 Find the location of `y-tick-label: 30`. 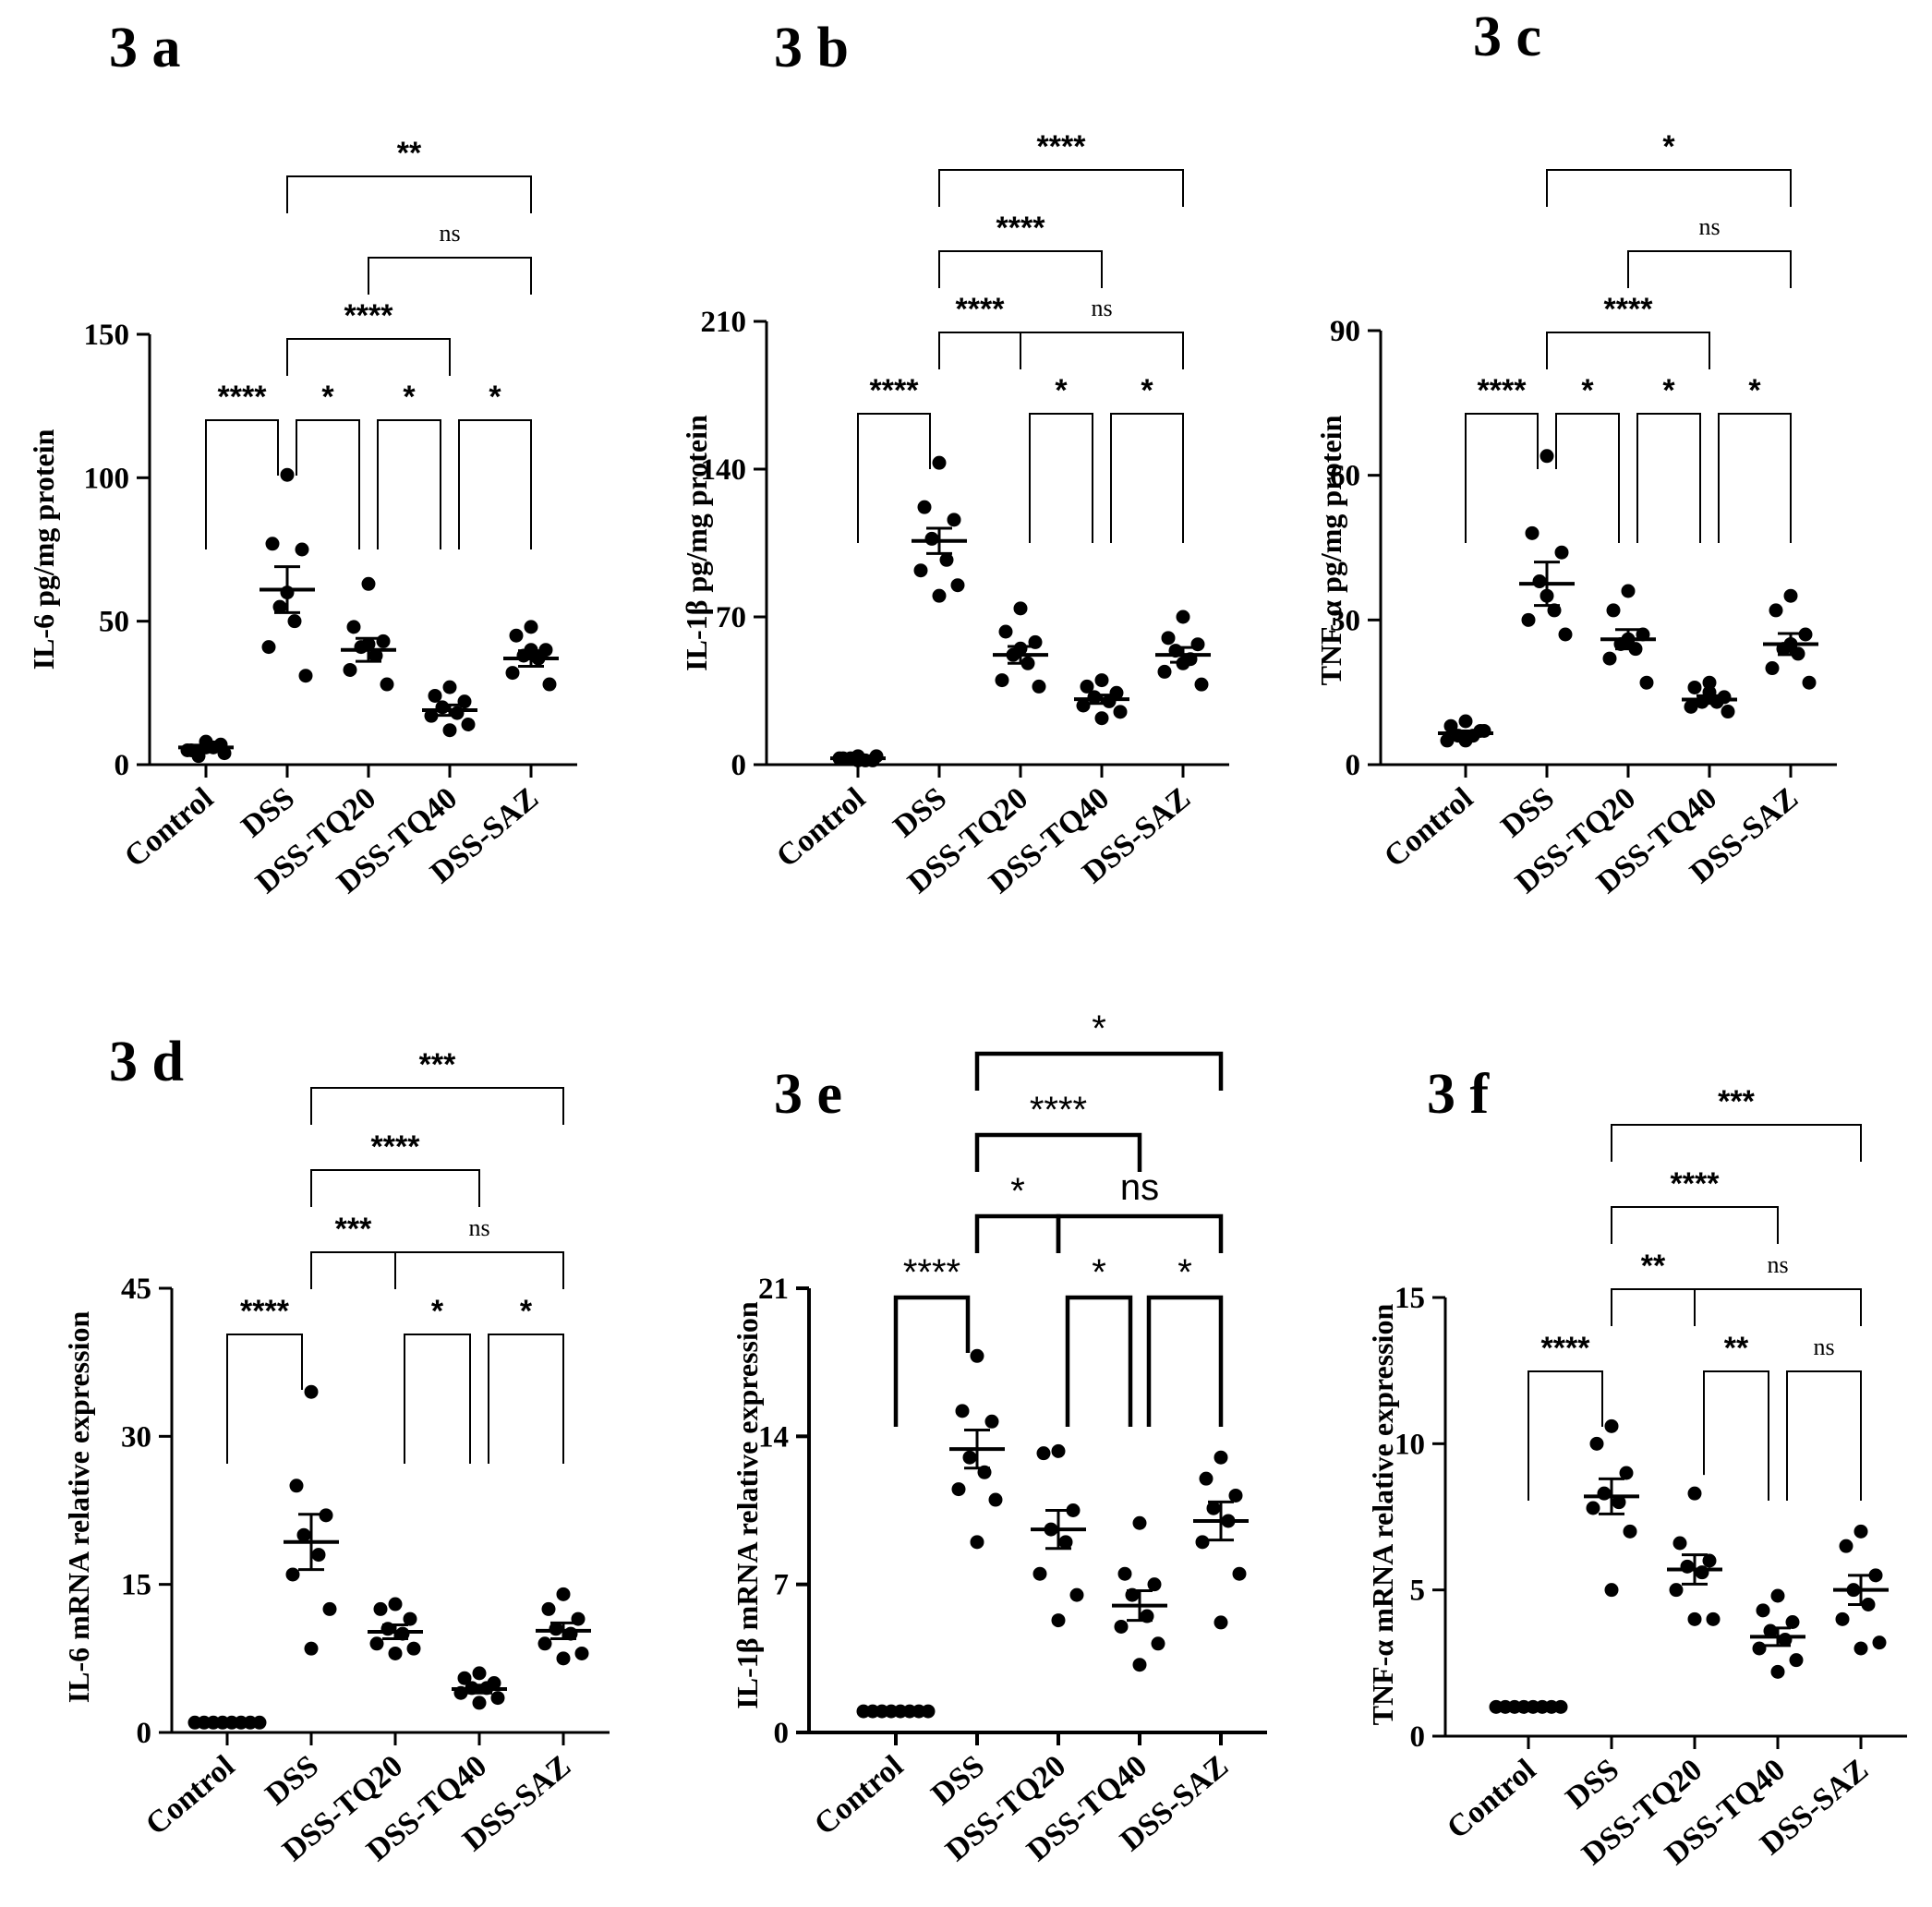

y-tick-label: 30 is located at coordinates (136, 1437).